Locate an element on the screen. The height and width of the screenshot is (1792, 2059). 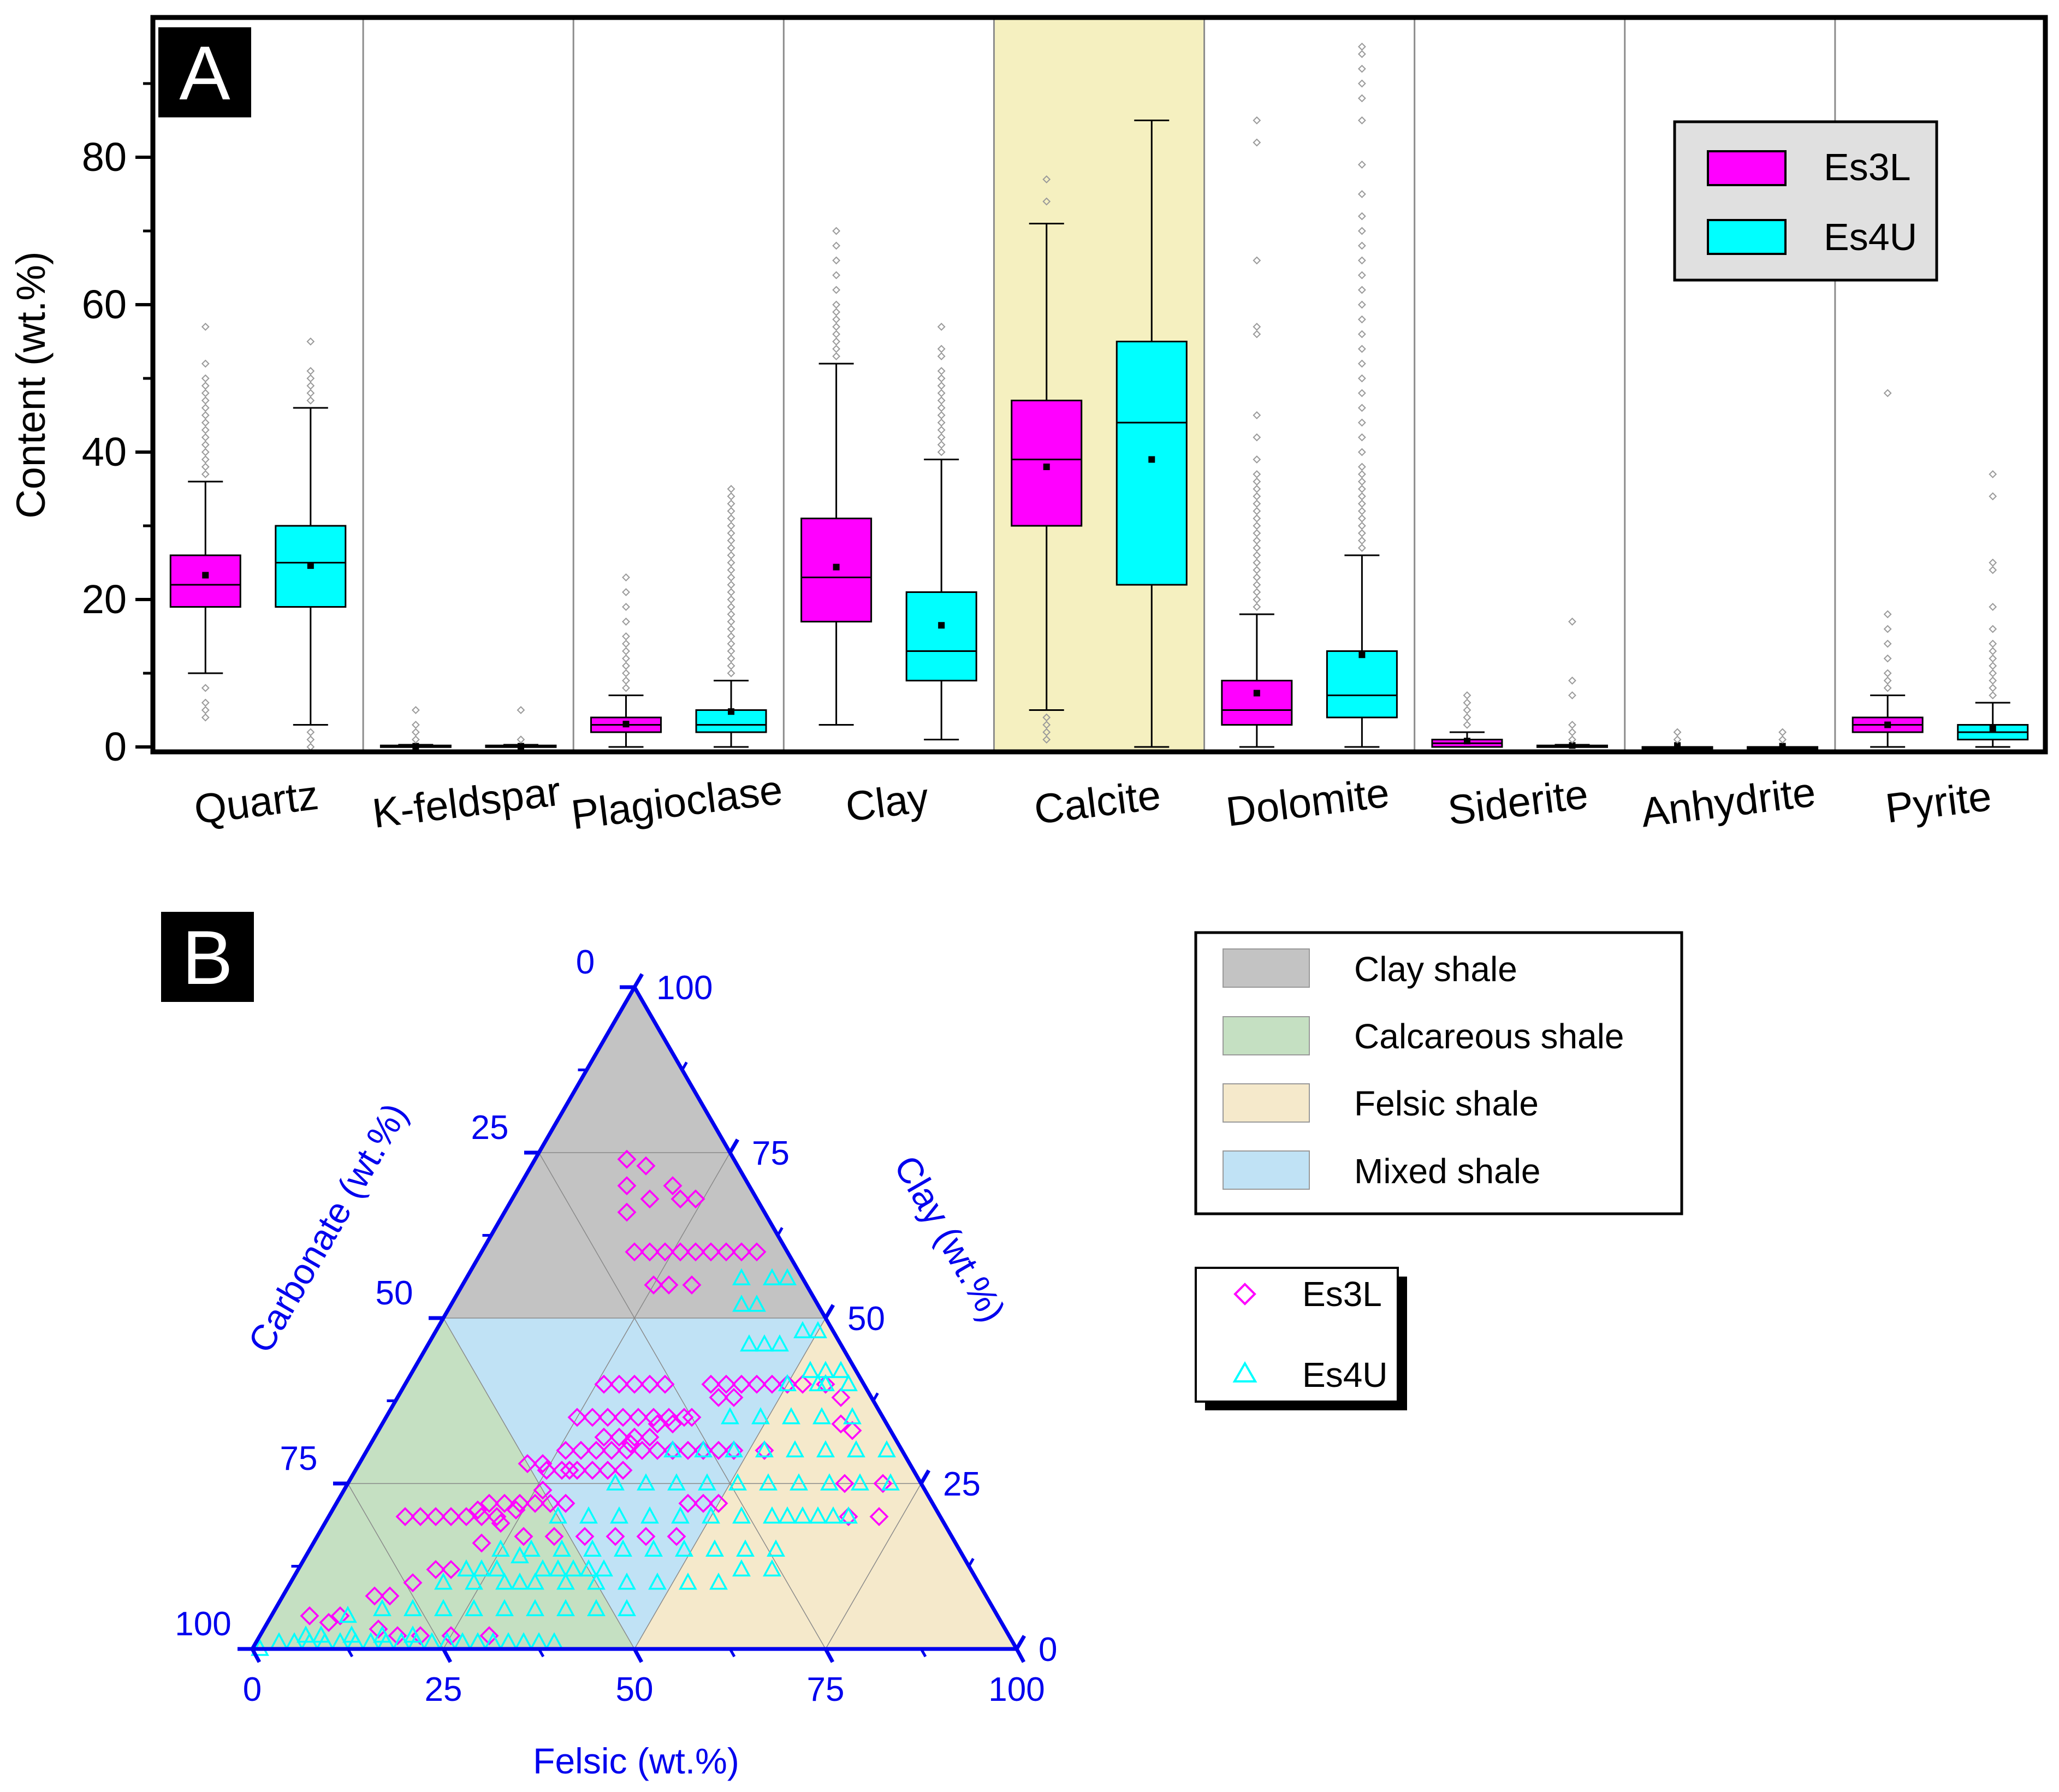
clay-minor-tick is located at coordinates (684, 1066).